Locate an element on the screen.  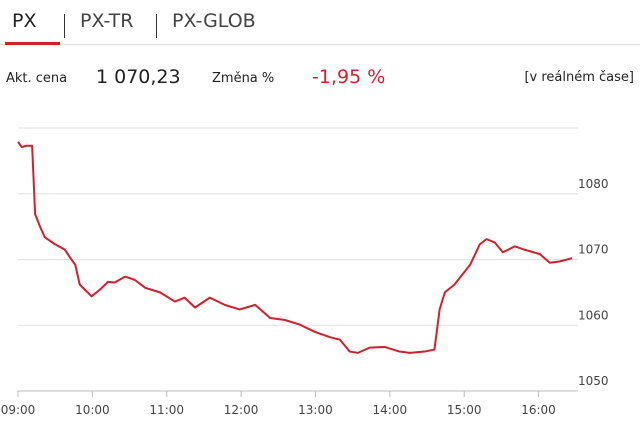
divider is located at coordinates (320, 44).